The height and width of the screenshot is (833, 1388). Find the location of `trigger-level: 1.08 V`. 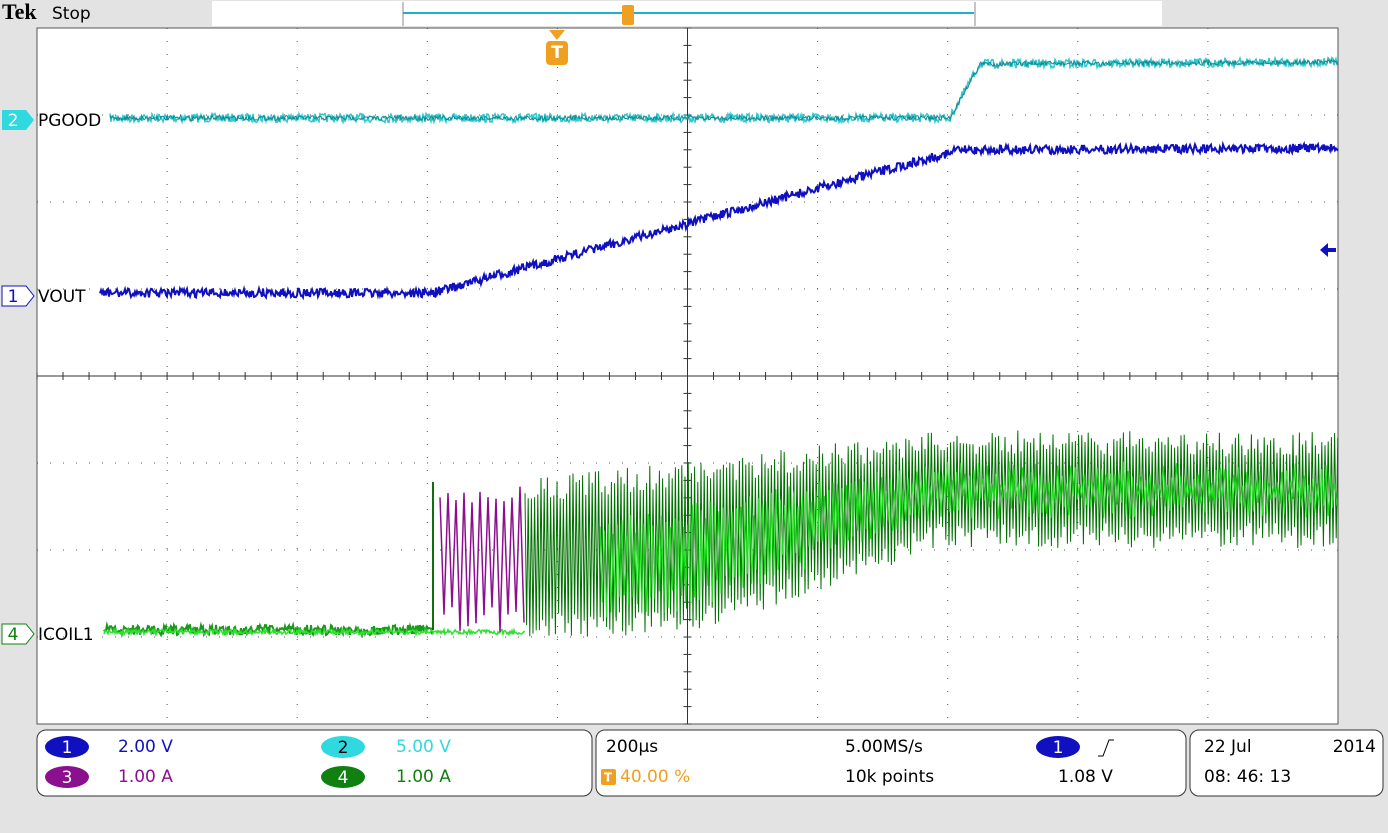

trigger-level: 1.08 V is located at coordinates (1085, 777).